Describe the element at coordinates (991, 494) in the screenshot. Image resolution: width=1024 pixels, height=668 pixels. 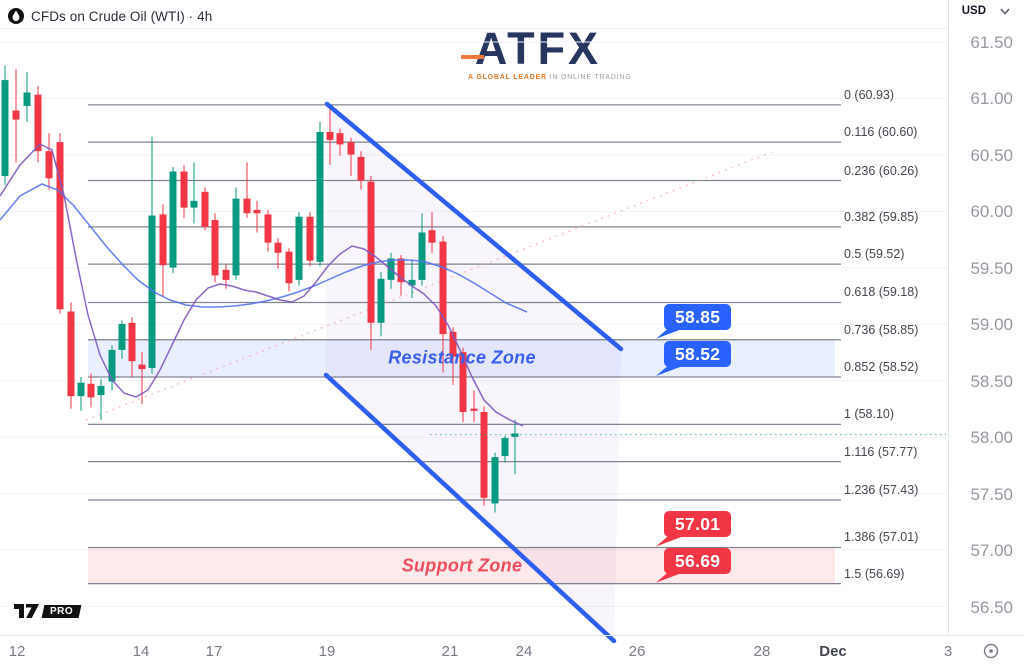
I see `price-axis-label: 57.50` at that location.